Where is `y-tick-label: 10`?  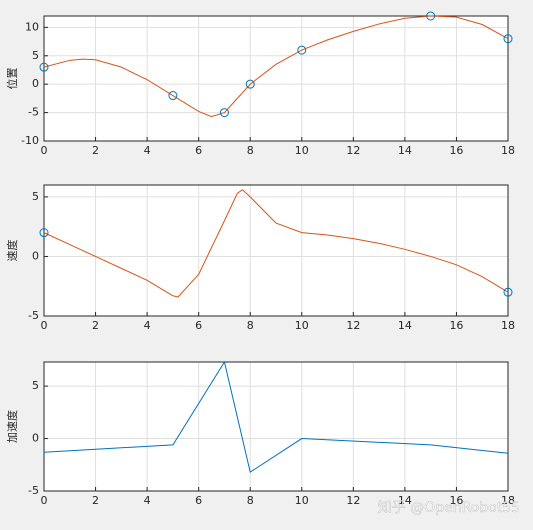 y-tick-label: 10 is located at coordinates (32, 26).